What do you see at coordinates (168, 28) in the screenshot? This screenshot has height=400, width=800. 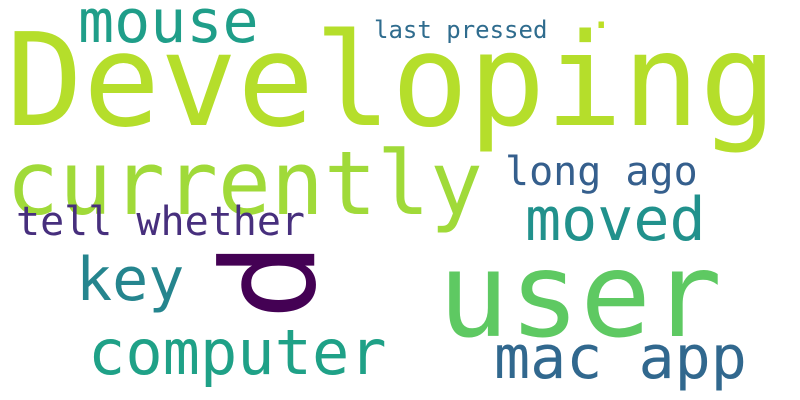 I see `word-mouse: mouse` at bounding box center [168, 28].